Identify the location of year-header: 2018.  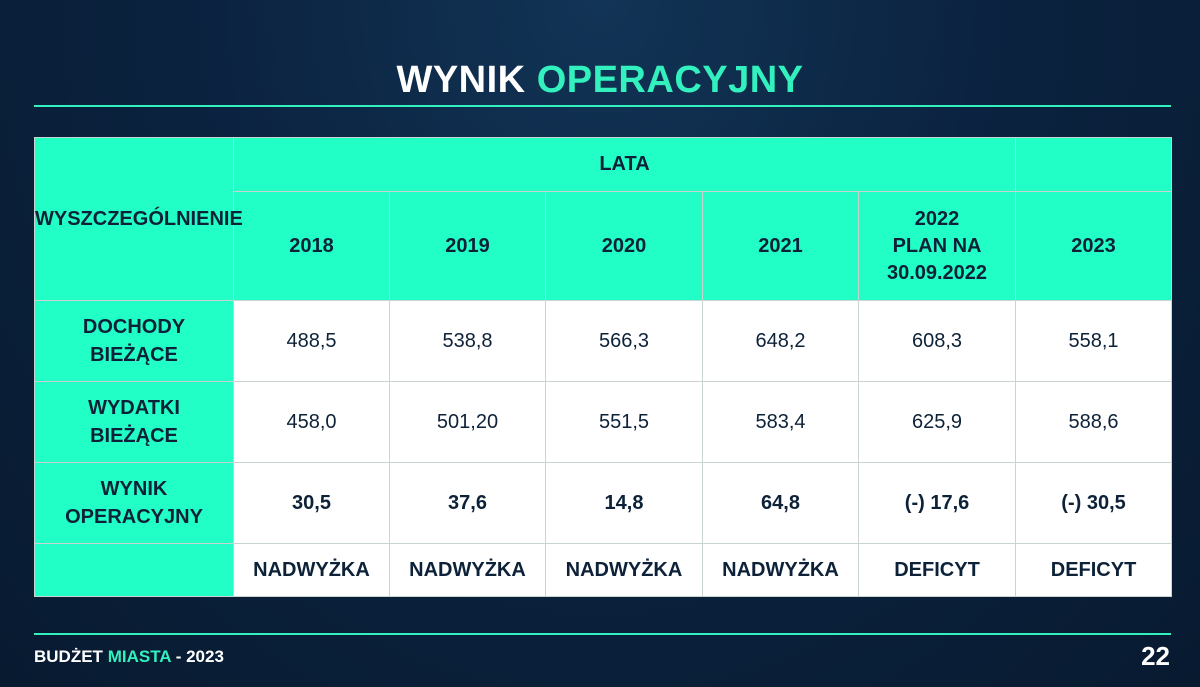
(311, 246).